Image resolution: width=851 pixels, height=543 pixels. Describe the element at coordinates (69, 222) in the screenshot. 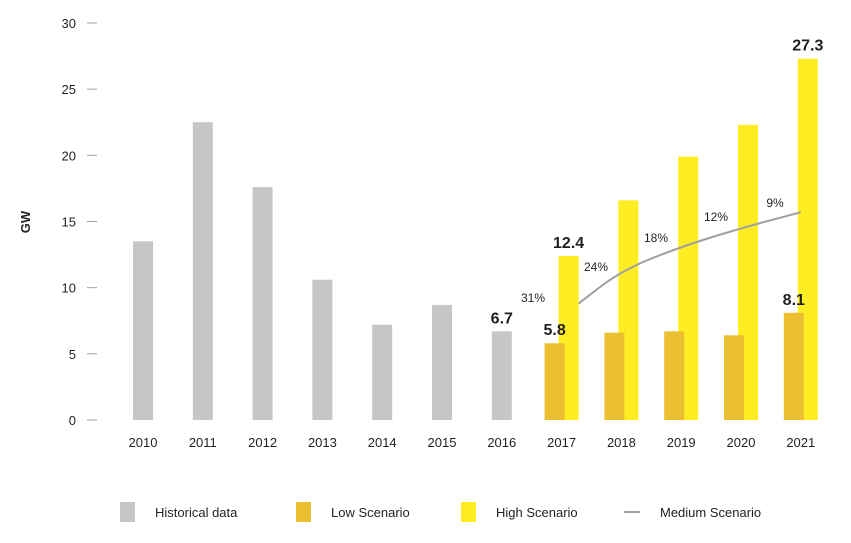

I see `y-tick-label: 15` at that location.